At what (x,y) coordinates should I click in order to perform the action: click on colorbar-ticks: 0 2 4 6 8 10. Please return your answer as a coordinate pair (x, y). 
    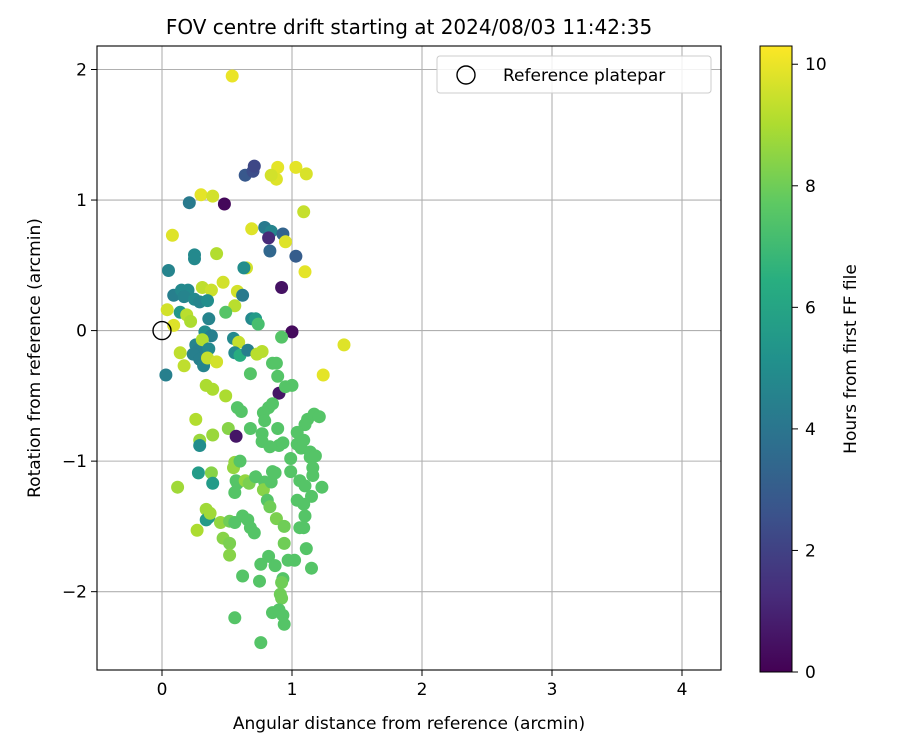
    Looking at the image, I should click on (809, 369).